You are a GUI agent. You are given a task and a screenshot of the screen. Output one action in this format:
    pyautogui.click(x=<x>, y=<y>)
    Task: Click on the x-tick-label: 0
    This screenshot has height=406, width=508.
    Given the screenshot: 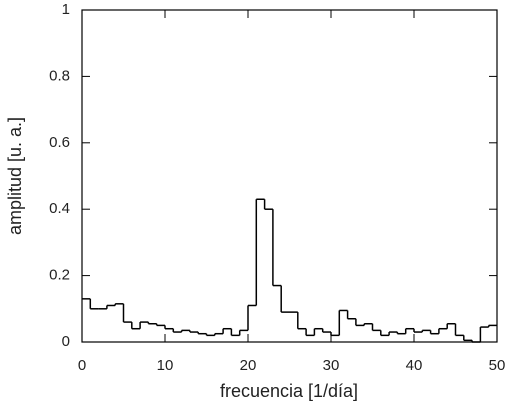 What is the action you would take?
    pyautogui.click(x=82, y=365)
    